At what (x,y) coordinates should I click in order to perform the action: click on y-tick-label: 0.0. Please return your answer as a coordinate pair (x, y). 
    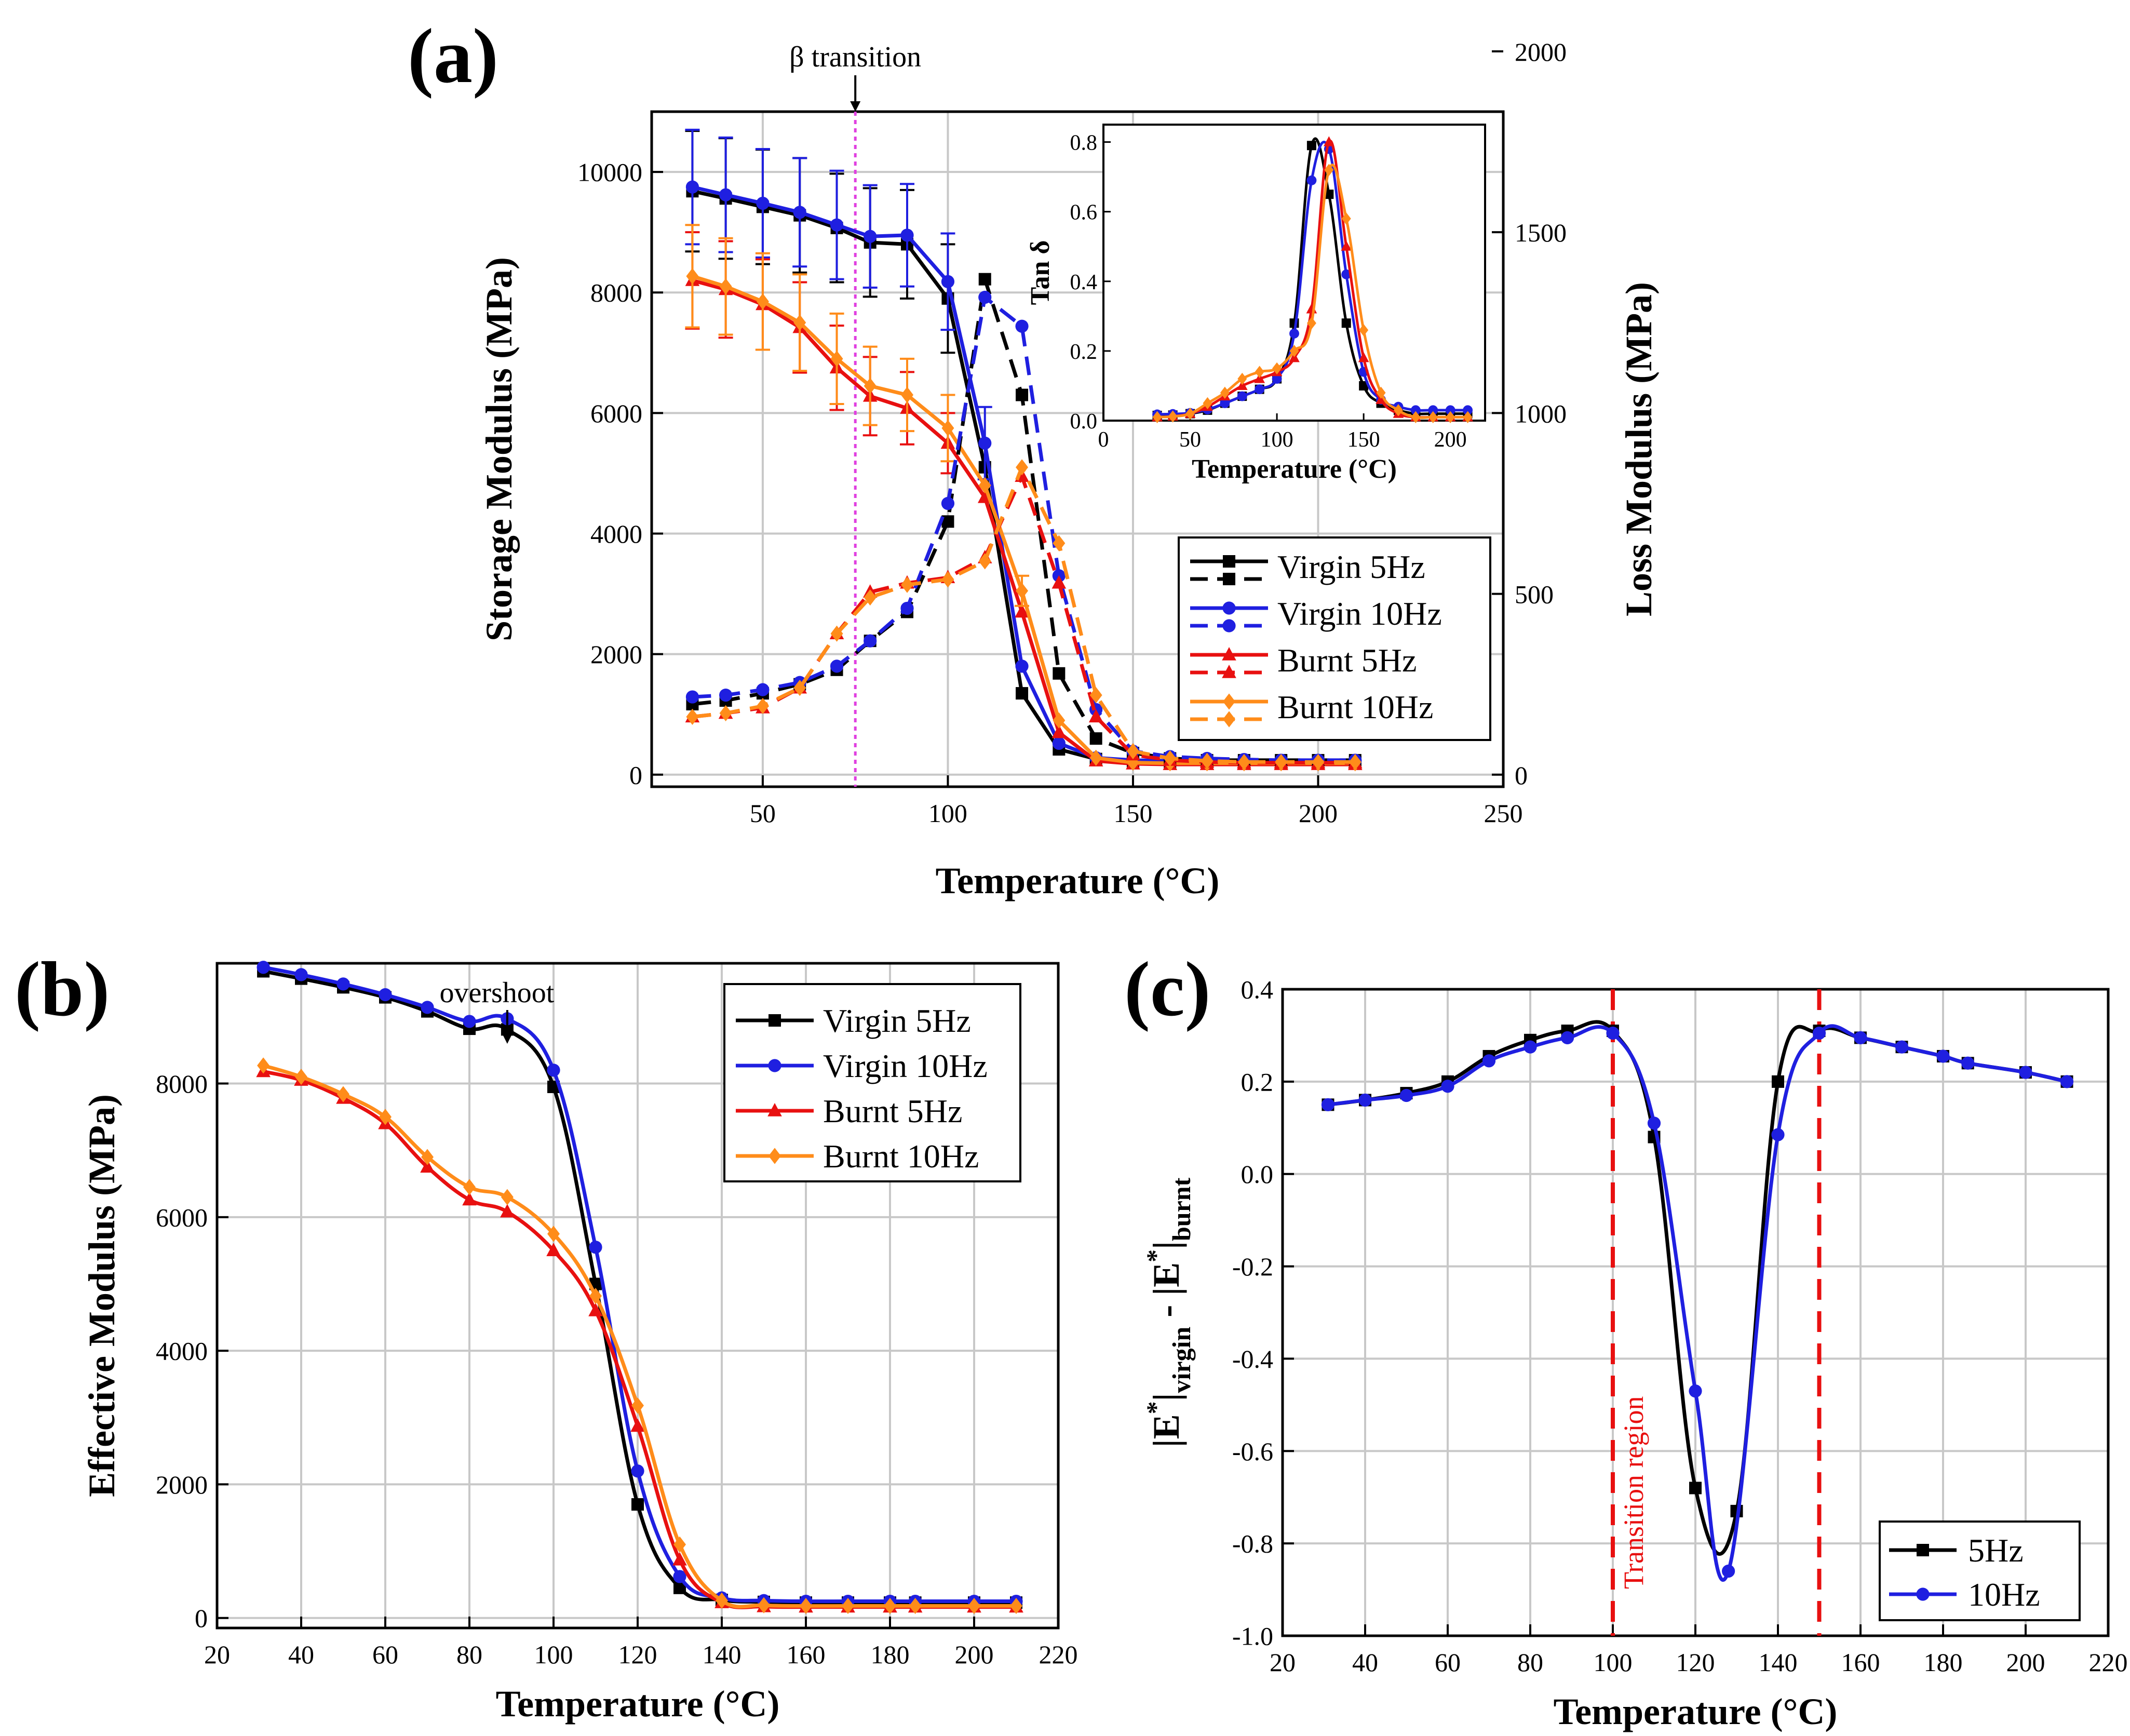
    Looking at the image, I should click on (1257, 1174).